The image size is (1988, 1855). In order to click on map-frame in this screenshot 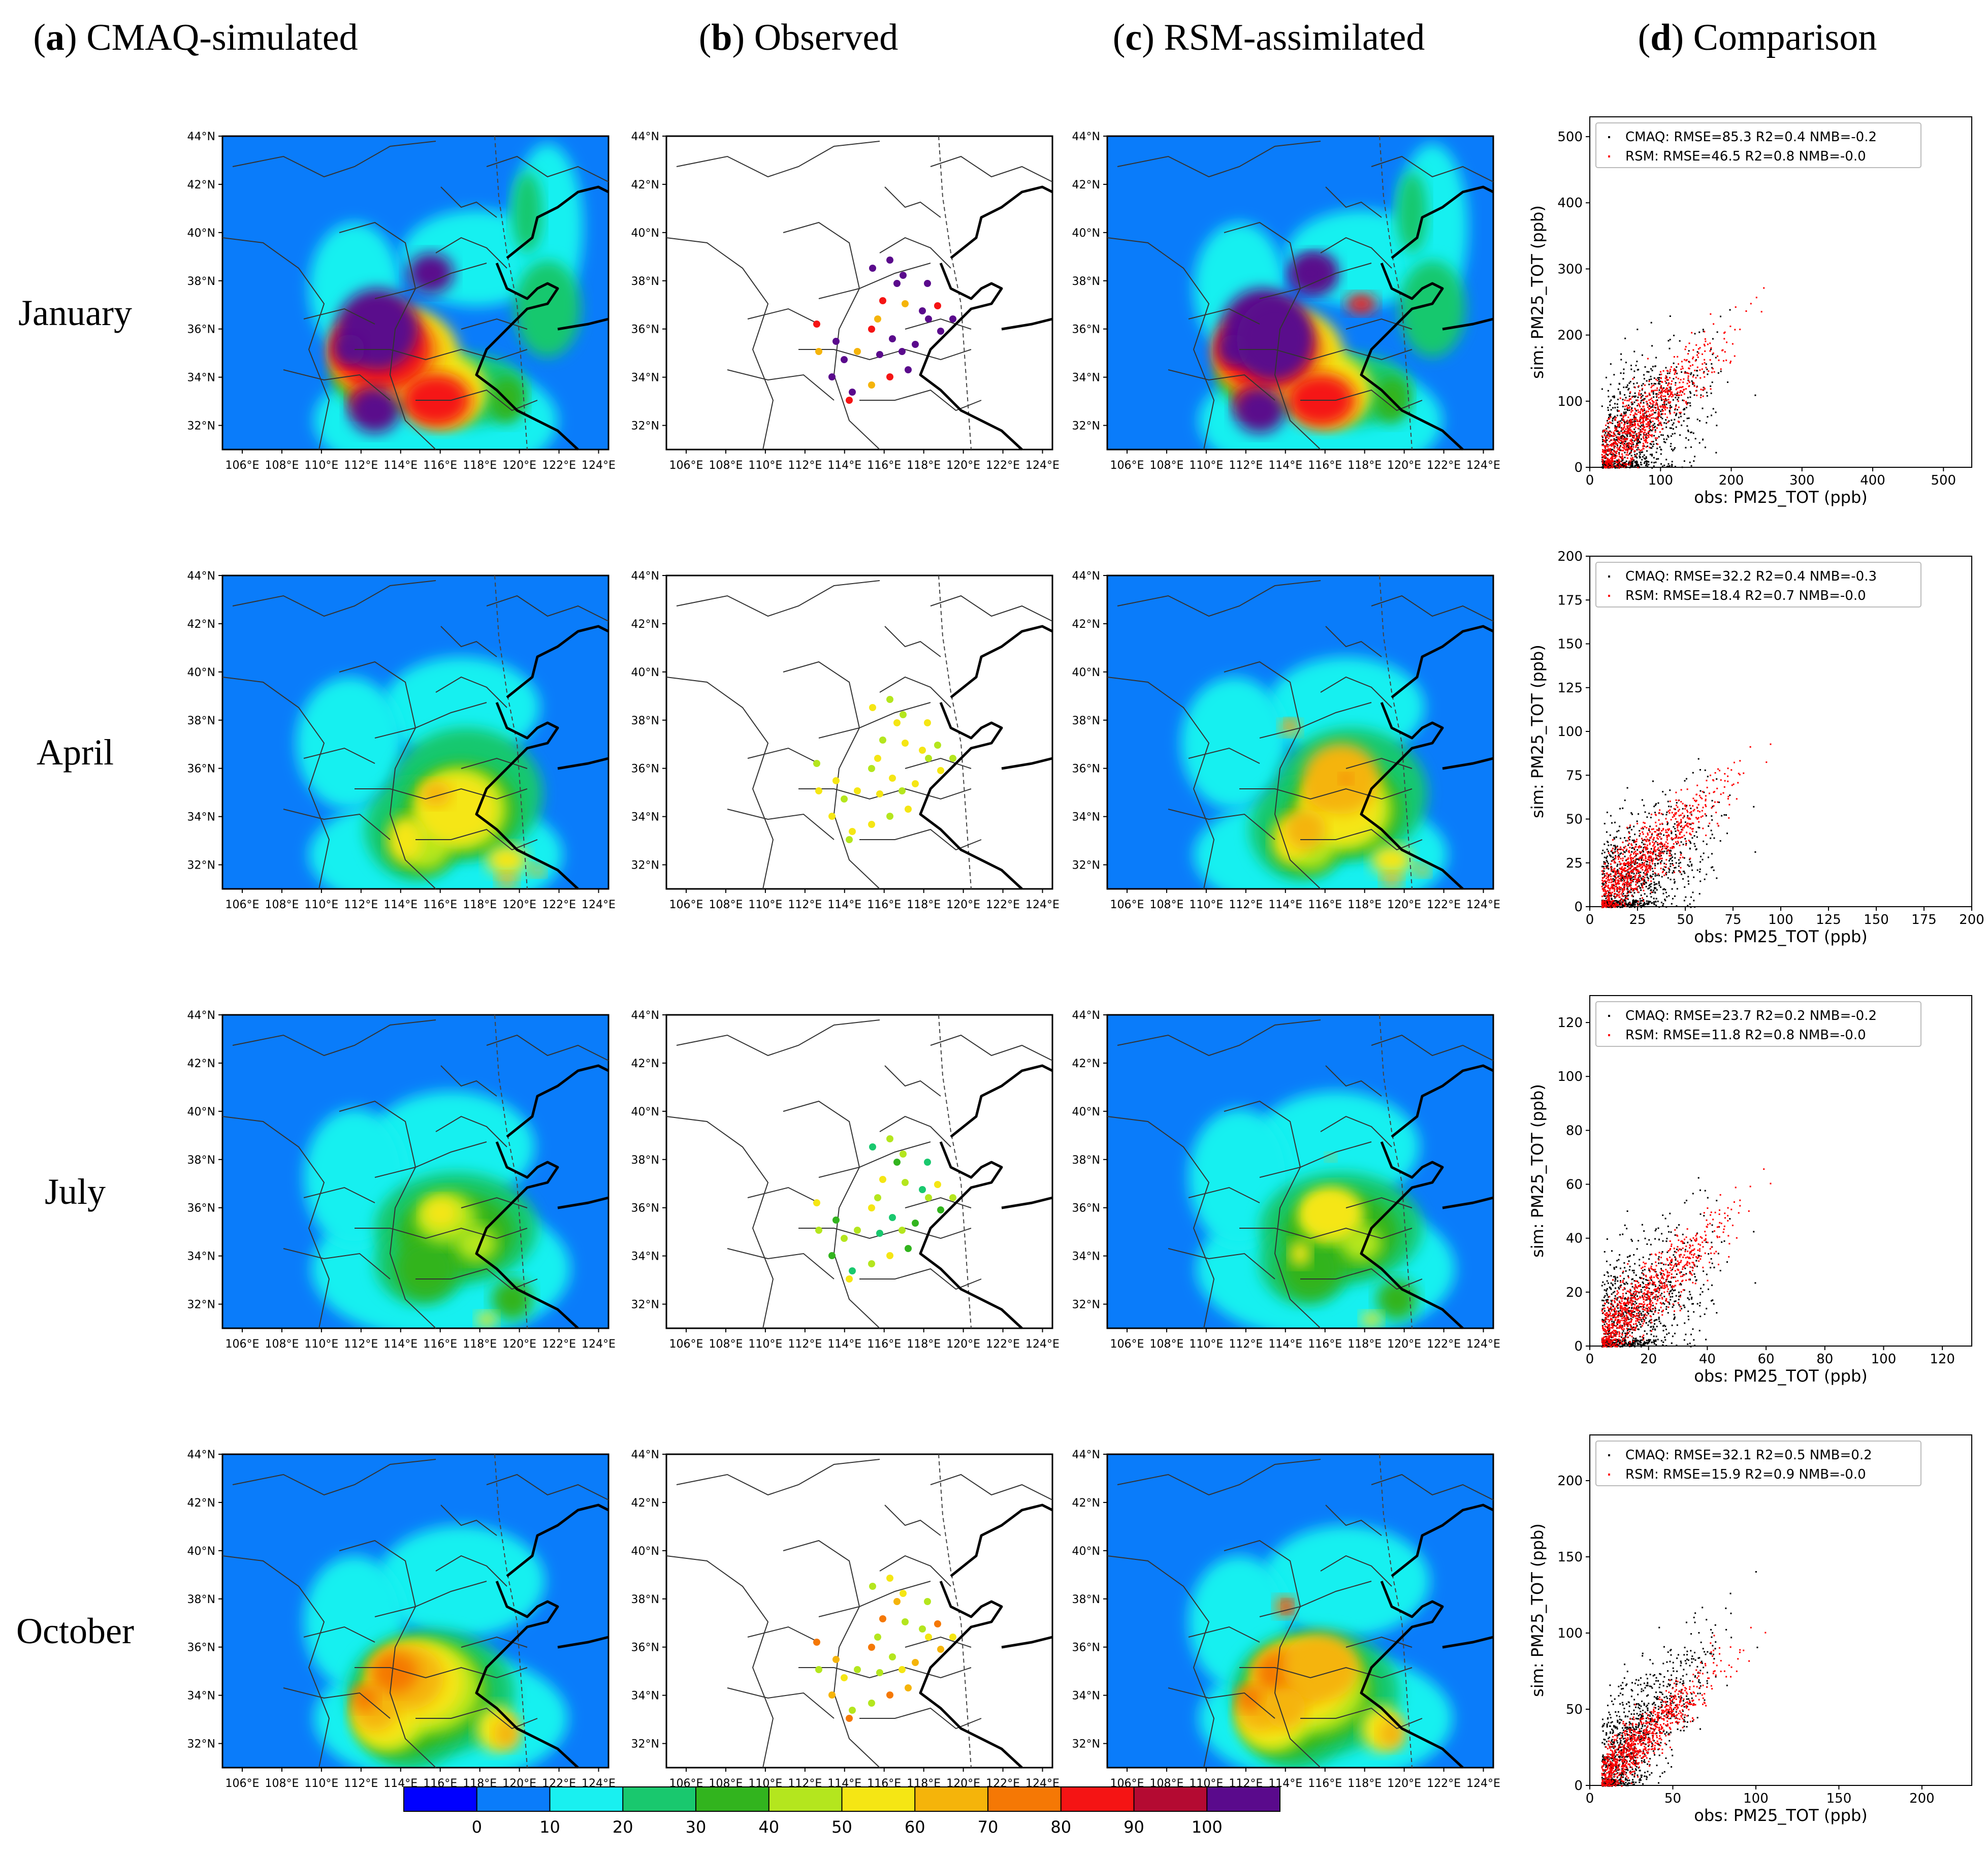, I will do `click(1300, 1171)`.